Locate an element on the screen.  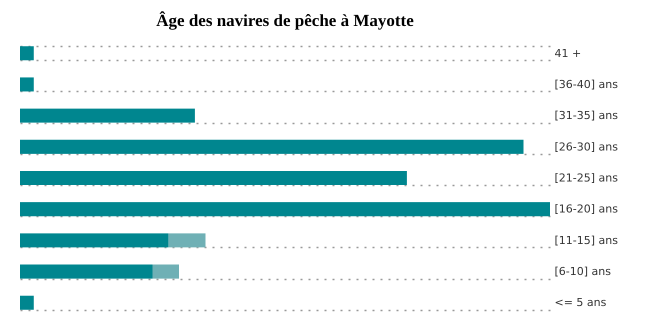
y-tick-label: [21-25] ans is located at coordinates (586, 178).